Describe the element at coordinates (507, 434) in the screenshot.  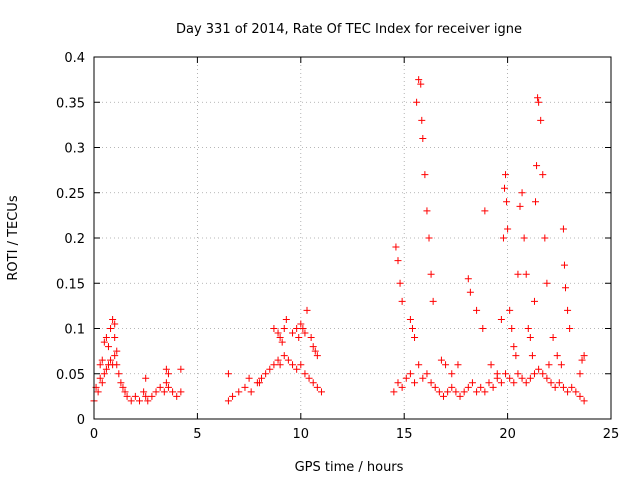
I see `x-tick-label: 20` at that location.